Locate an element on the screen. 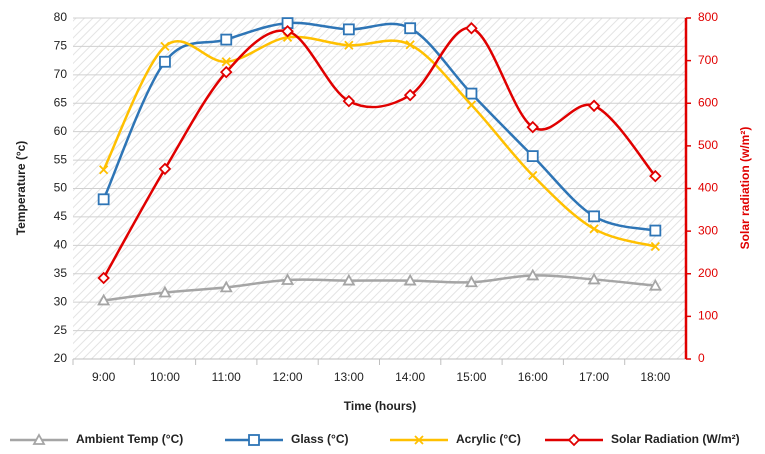 This screenshot has width=765, height=454. x-tick-label: 10:00 is located at coordinates (165, 377).